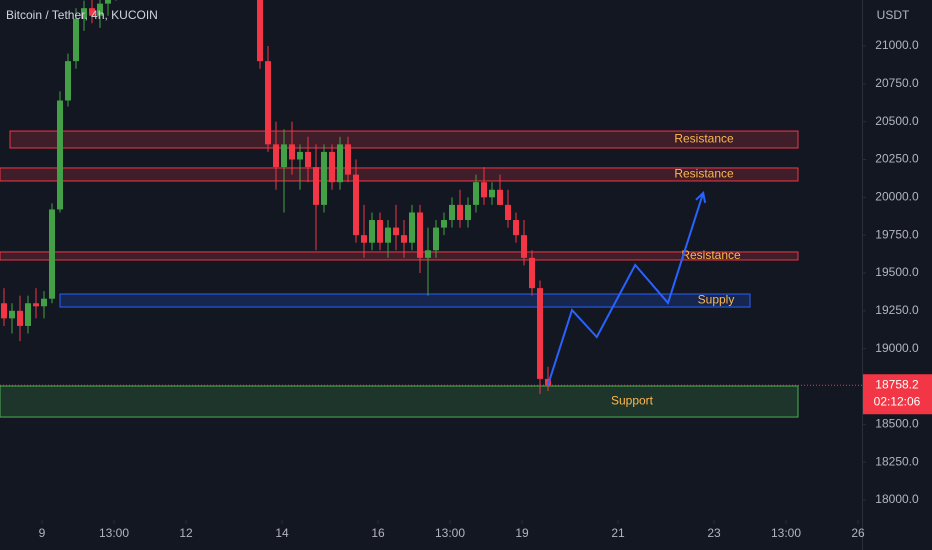 This screenshot has width=932, height=550. I want to click on x-tick-label: 9, so click(42, 533).